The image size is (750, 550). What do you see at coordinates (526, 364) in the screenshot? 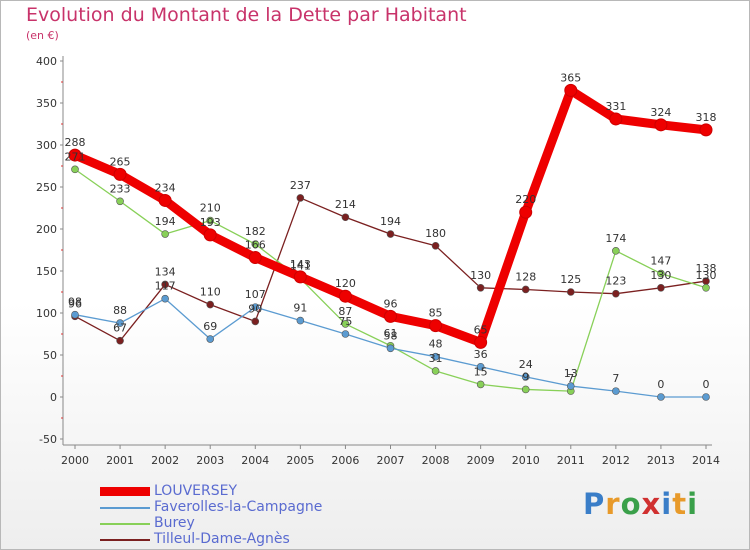
I see `data-label-faverolles: 24` at bounding box center [526, 364].